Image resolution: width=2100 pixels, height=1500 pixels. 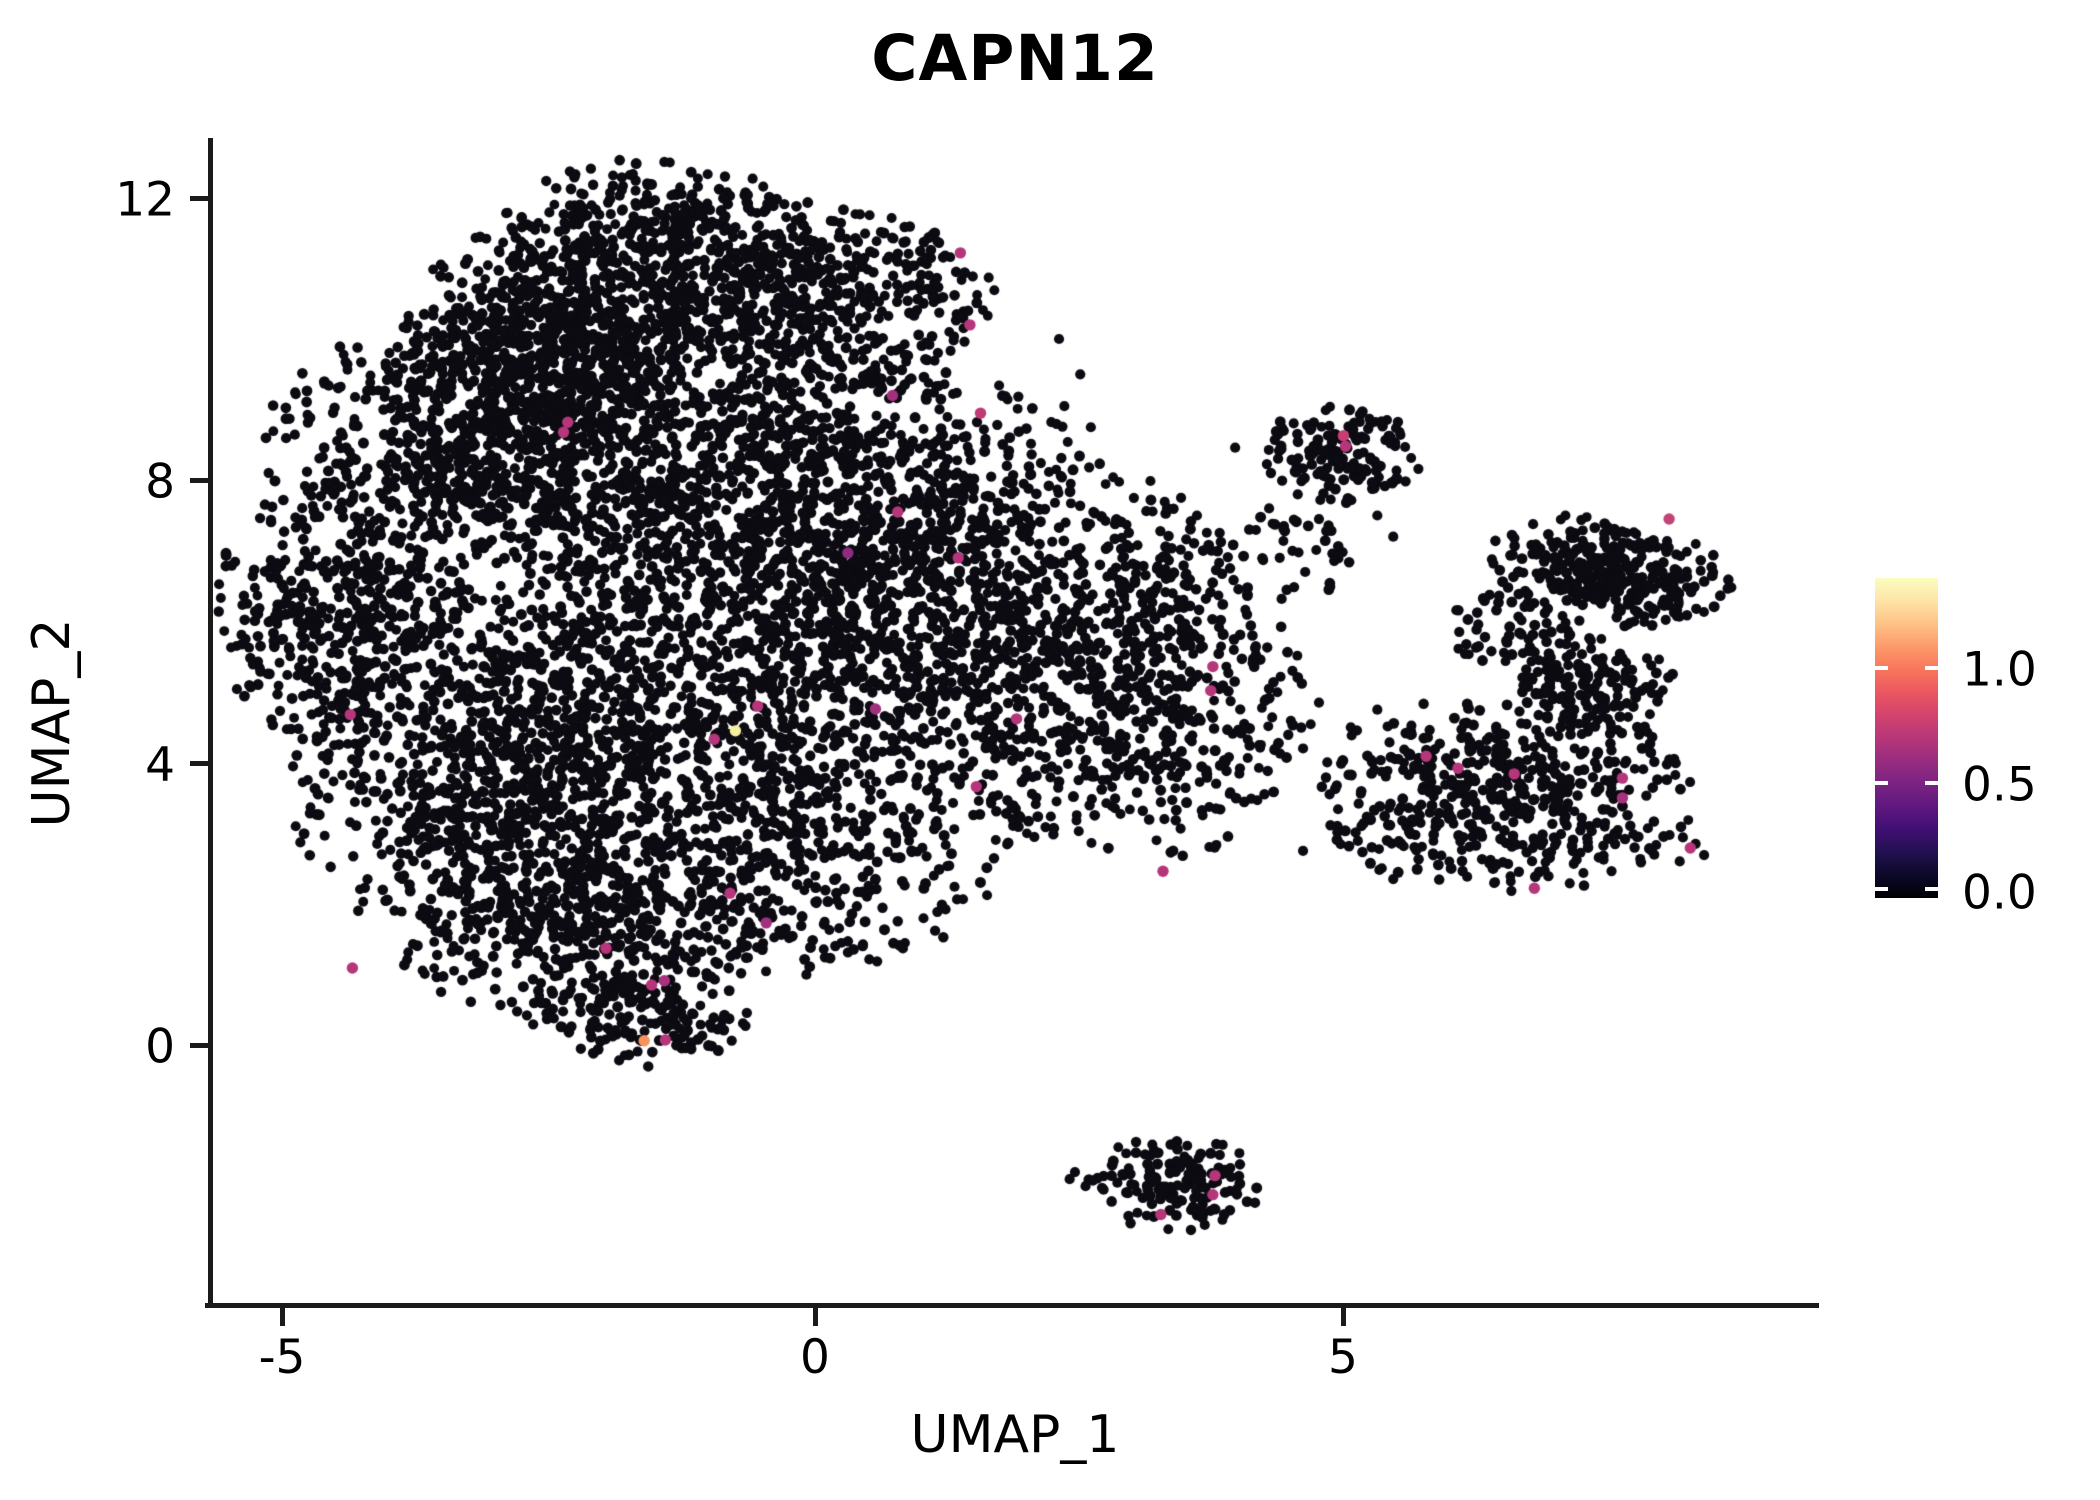 I want to click on x-tick-label: -5, so click(x=282, y=1357).